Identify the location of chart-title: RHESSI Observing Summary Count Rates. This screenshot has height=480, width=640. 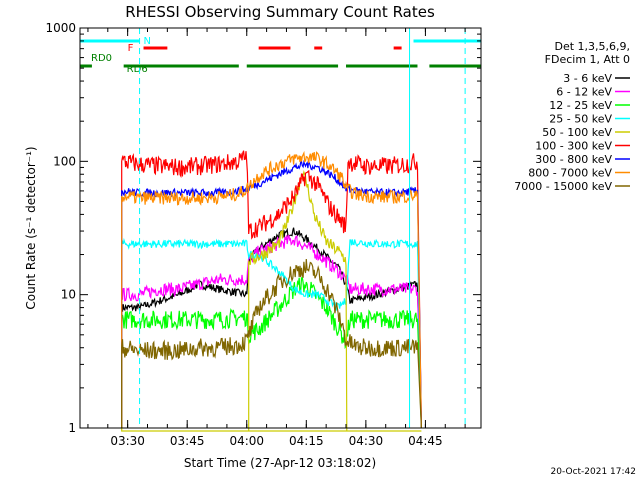
(280, 12).